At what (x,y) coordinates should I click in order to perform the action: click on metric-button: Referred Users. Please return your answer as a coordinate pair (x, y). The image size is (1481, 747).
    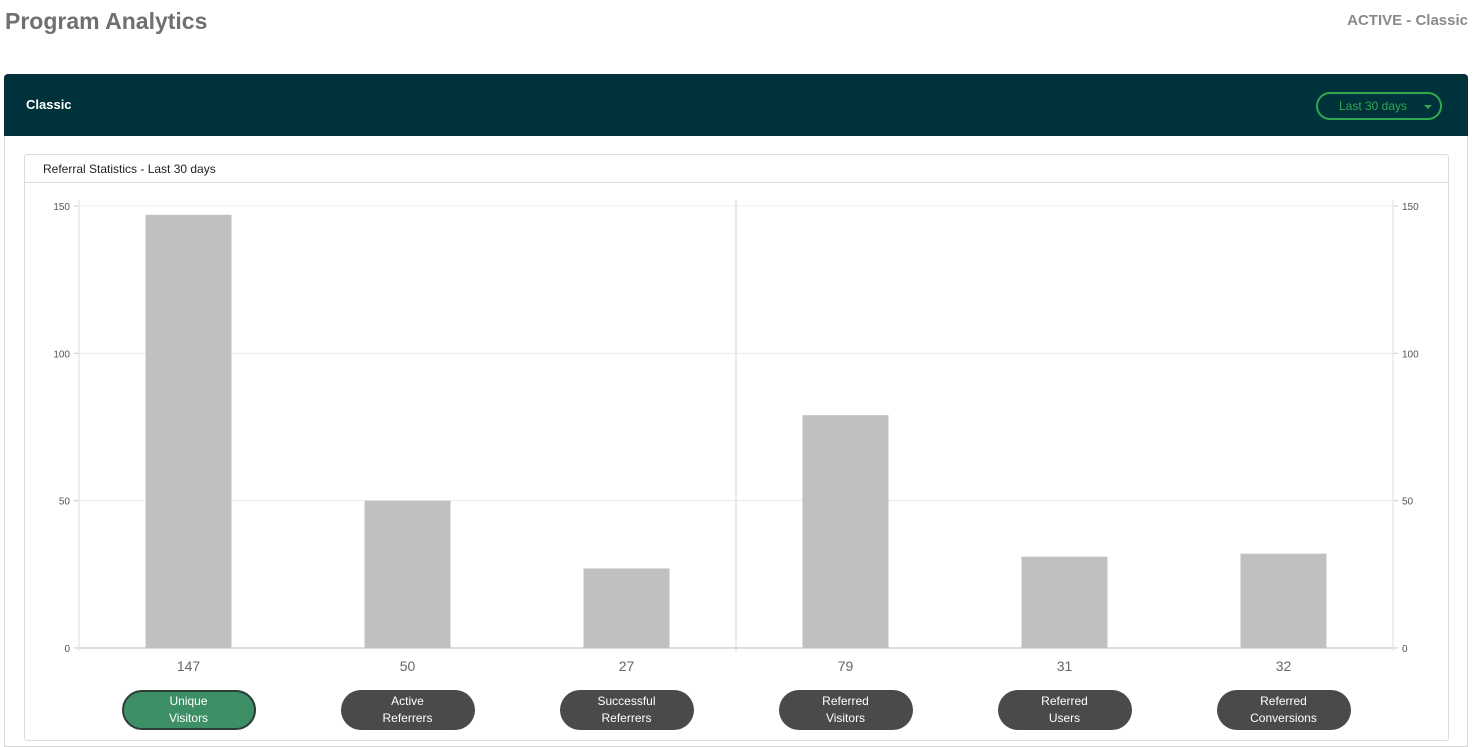
    Looking at the image, I should click on (1064, 710).